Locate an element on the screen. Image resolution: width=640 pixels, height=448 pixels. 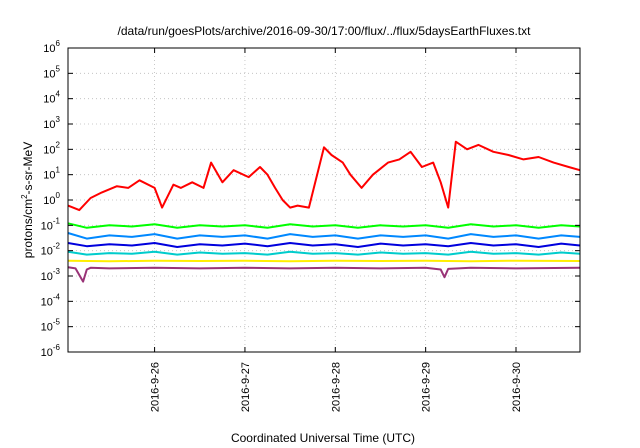
x-tick-label: 2016-9-30 is located at coordinates (517, 387).